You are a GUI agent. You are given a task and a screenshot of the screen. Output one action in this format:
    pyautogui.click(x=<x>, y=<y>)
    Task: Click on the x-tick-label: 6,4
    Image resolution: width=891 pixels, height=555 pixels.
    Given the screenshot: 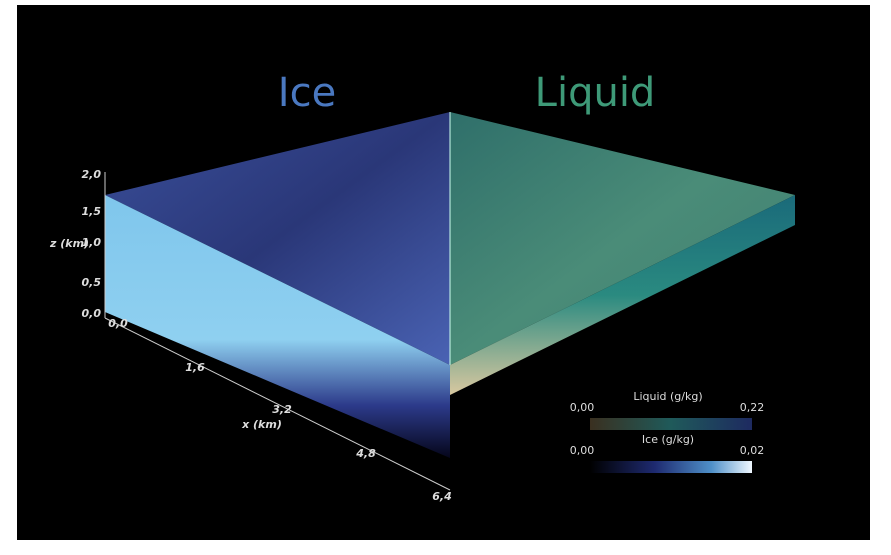 What is the action you would take?
    pyautogui.click(x=442, y=496)
    